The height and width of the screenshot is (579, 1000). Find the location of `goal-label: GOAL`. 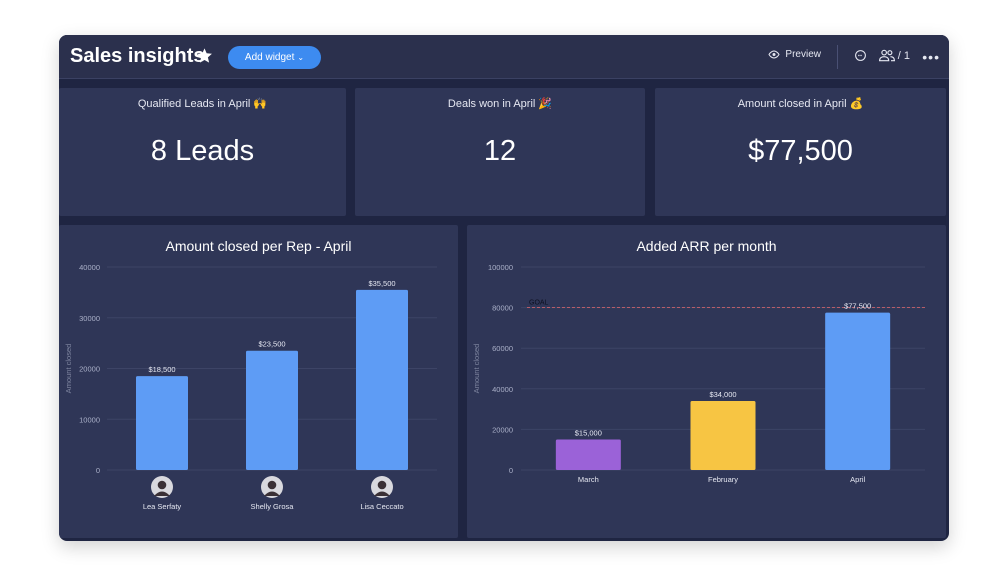

goal-label: GOAL is located at coordinates (539, 303).